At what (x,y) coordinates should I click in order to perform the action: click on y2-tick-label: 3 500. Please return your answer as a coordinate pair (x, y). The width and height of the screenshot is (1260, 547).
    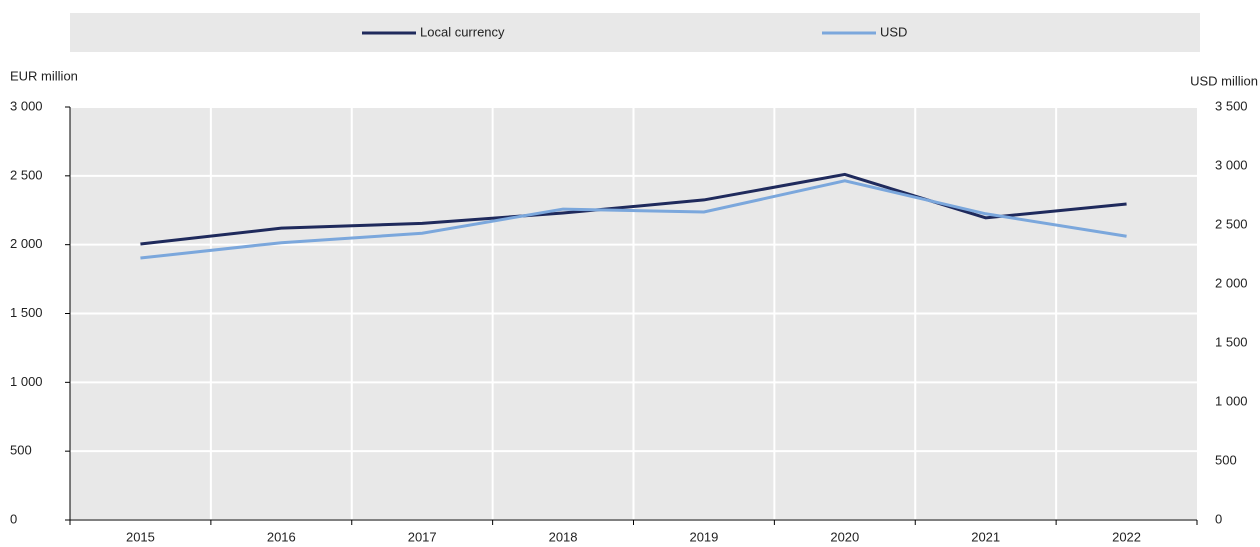
    Looking at the image, I should click on (1231, 105).